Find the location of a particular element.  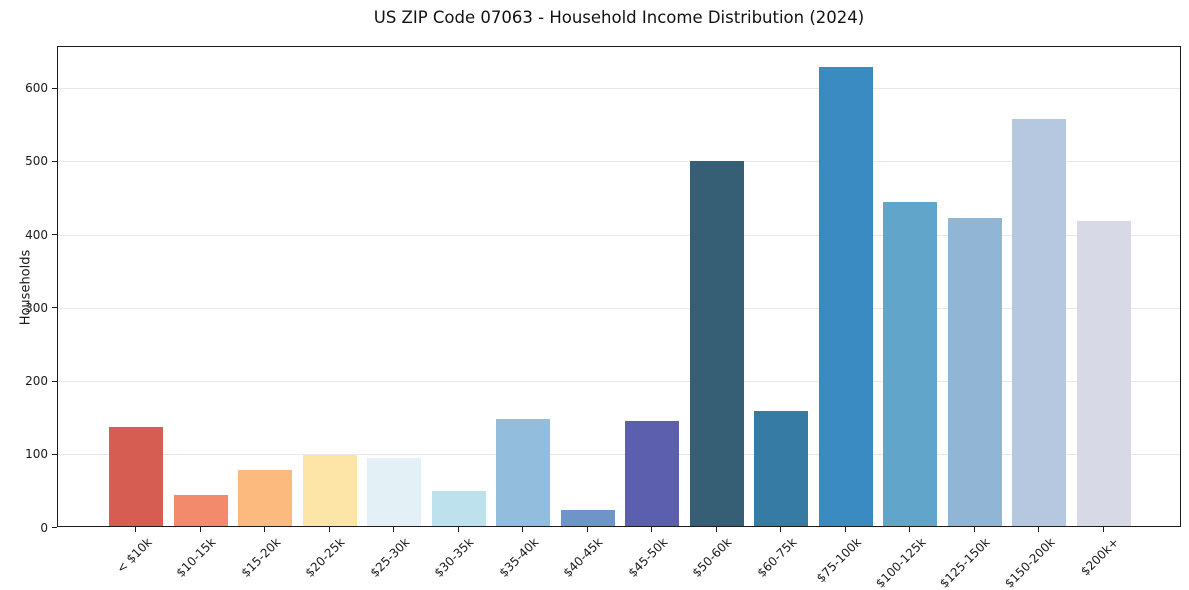

y-axis-label: Households is located at coordinates (26, 287).